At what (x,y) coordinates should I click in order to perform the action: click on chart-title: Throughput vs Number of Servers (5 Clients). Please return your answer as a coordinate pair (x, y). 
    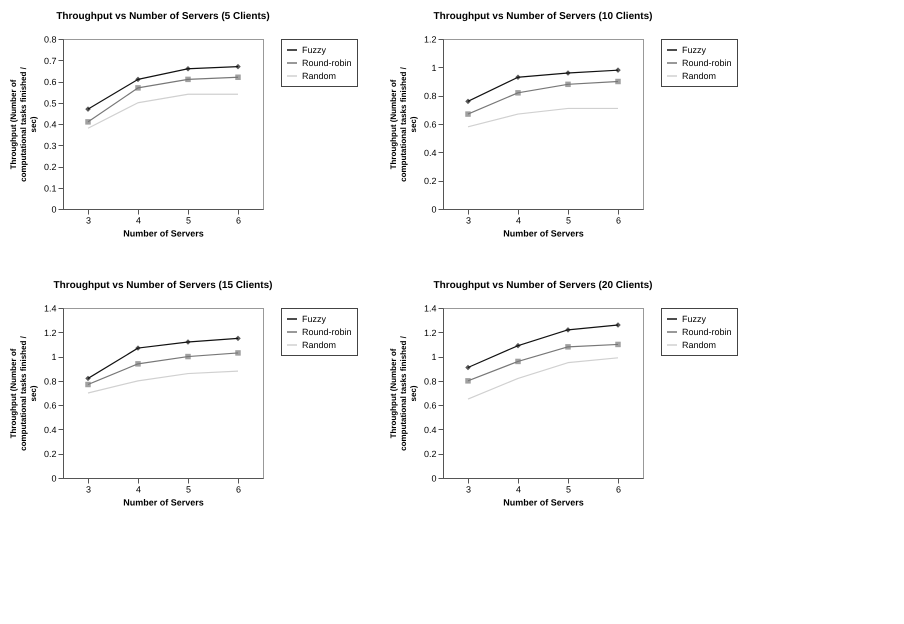
    Looking at the image, I should click on (163, 16).